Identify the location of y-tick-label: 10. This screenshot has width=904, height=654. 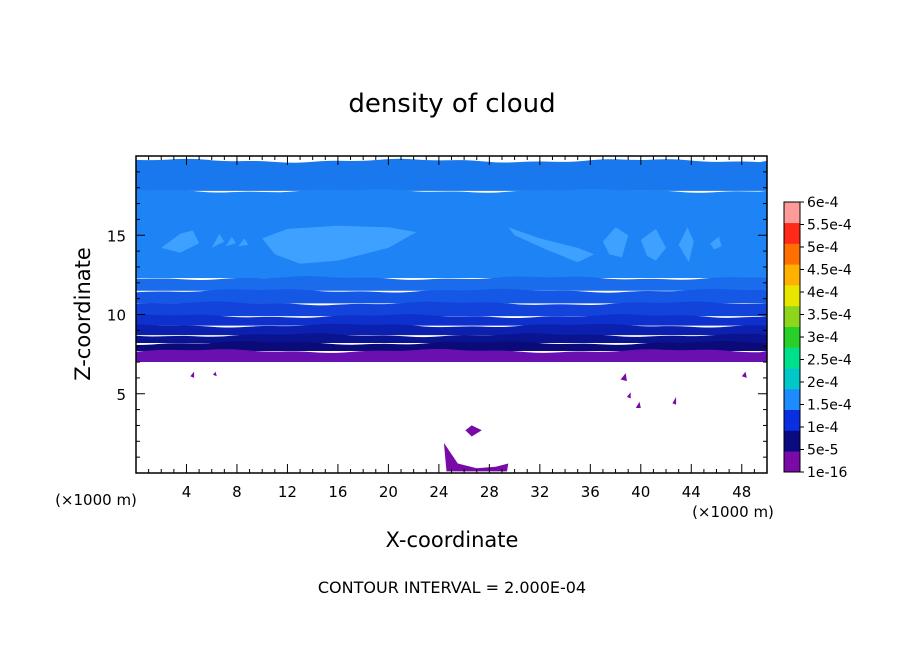
(116, 316).